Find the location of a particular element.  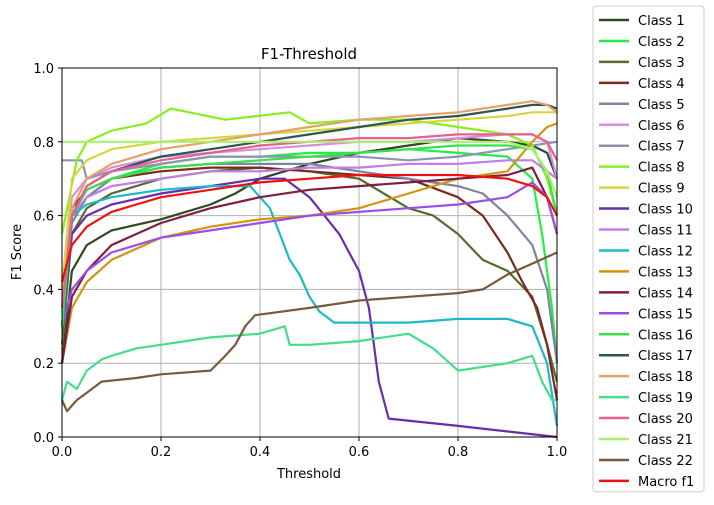

legend-label: Class 21 is located at coordinates (665, 440).